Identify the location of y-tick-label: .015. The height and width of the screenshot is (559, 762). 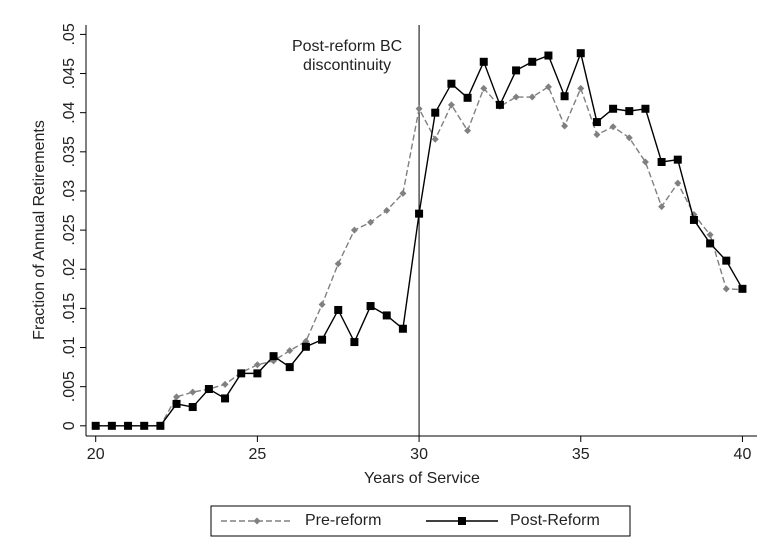
(69, 308).